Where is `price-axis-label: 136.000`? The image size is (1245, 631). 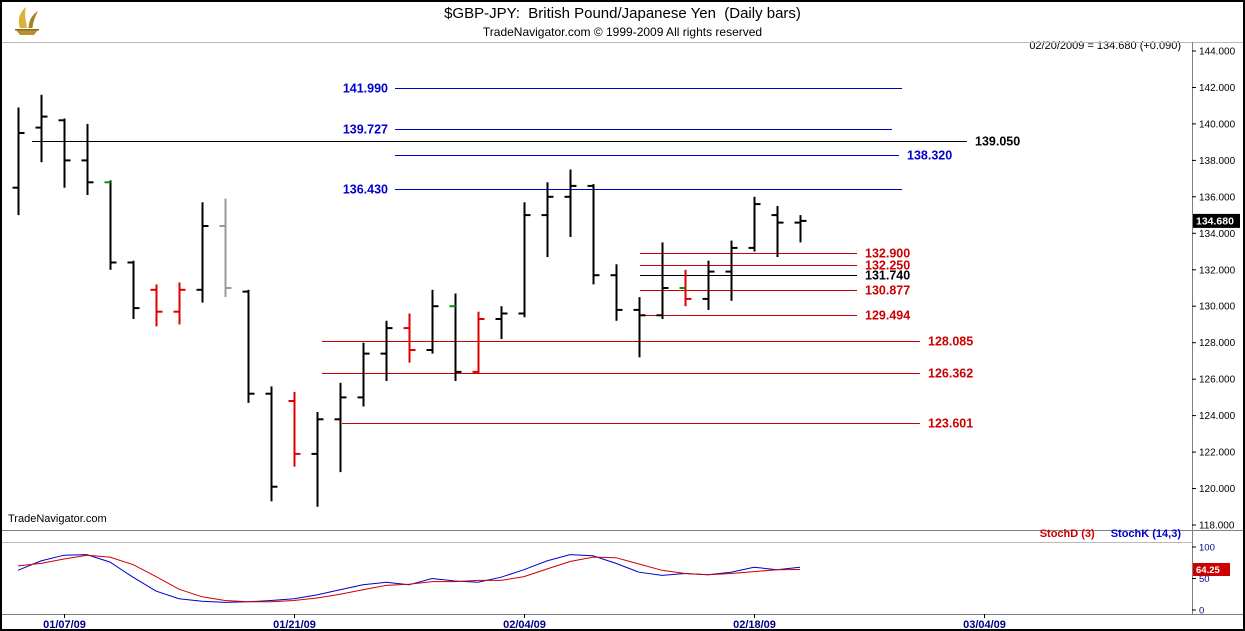 price-axis-label: 136.000 is located at coordinates (1217, 197).